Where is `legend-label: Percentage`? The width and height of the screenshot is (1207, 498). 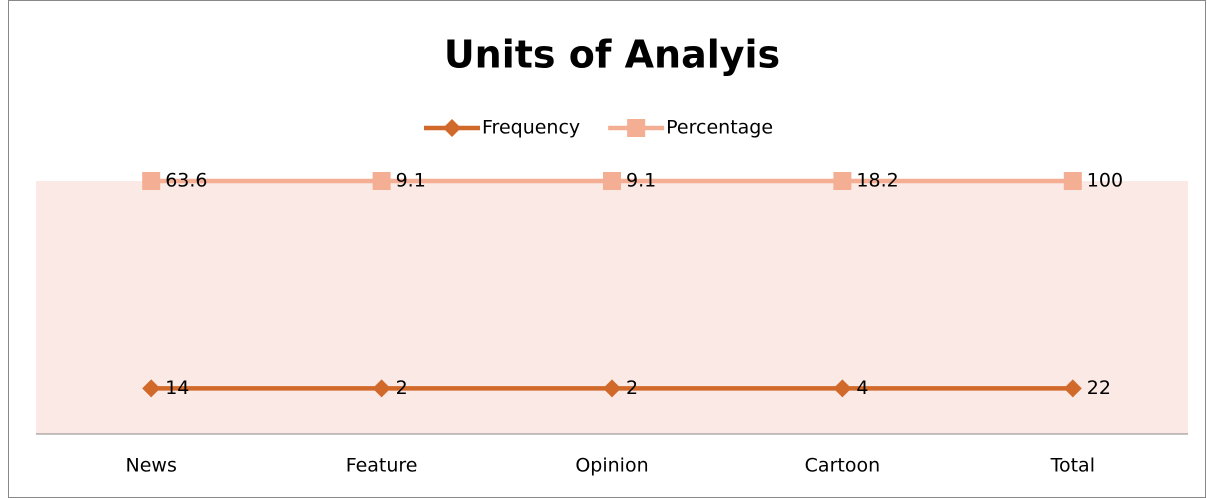
legend-label: Percentage is located at coordinates (719, 128).